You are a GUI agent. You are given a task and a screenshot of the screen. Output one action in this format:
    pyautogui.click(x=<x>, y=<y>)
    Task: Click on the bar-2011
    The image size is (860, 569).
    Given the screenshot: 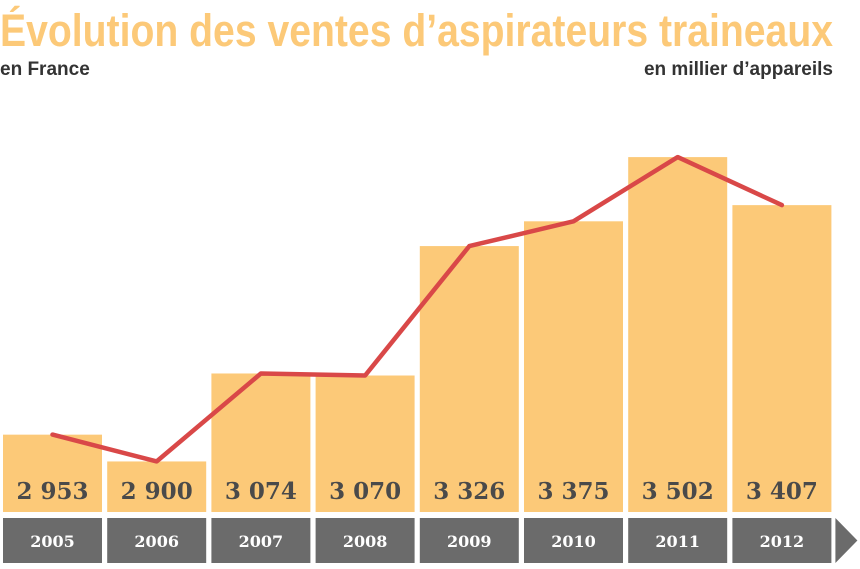 What is the action you would take?
    pyautogui.click(x=678, y=334)
    